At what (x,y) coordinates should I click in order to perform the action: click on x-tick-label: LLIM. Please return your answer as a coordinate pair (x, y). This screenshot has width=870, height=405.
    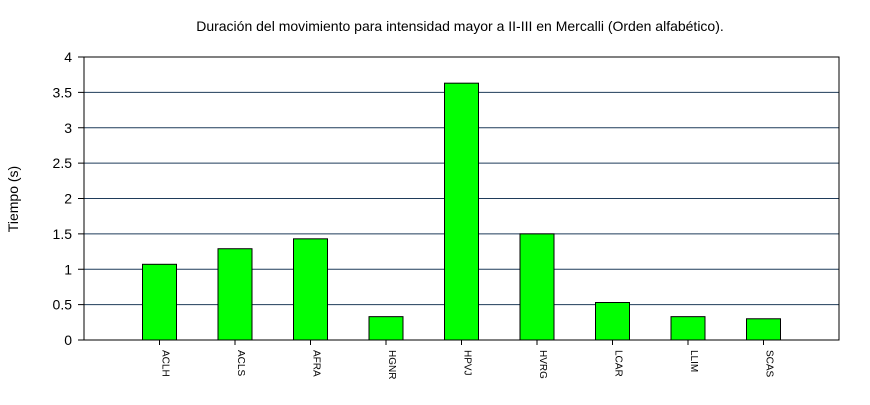
    Looking at the image, I should click on (693, 361).